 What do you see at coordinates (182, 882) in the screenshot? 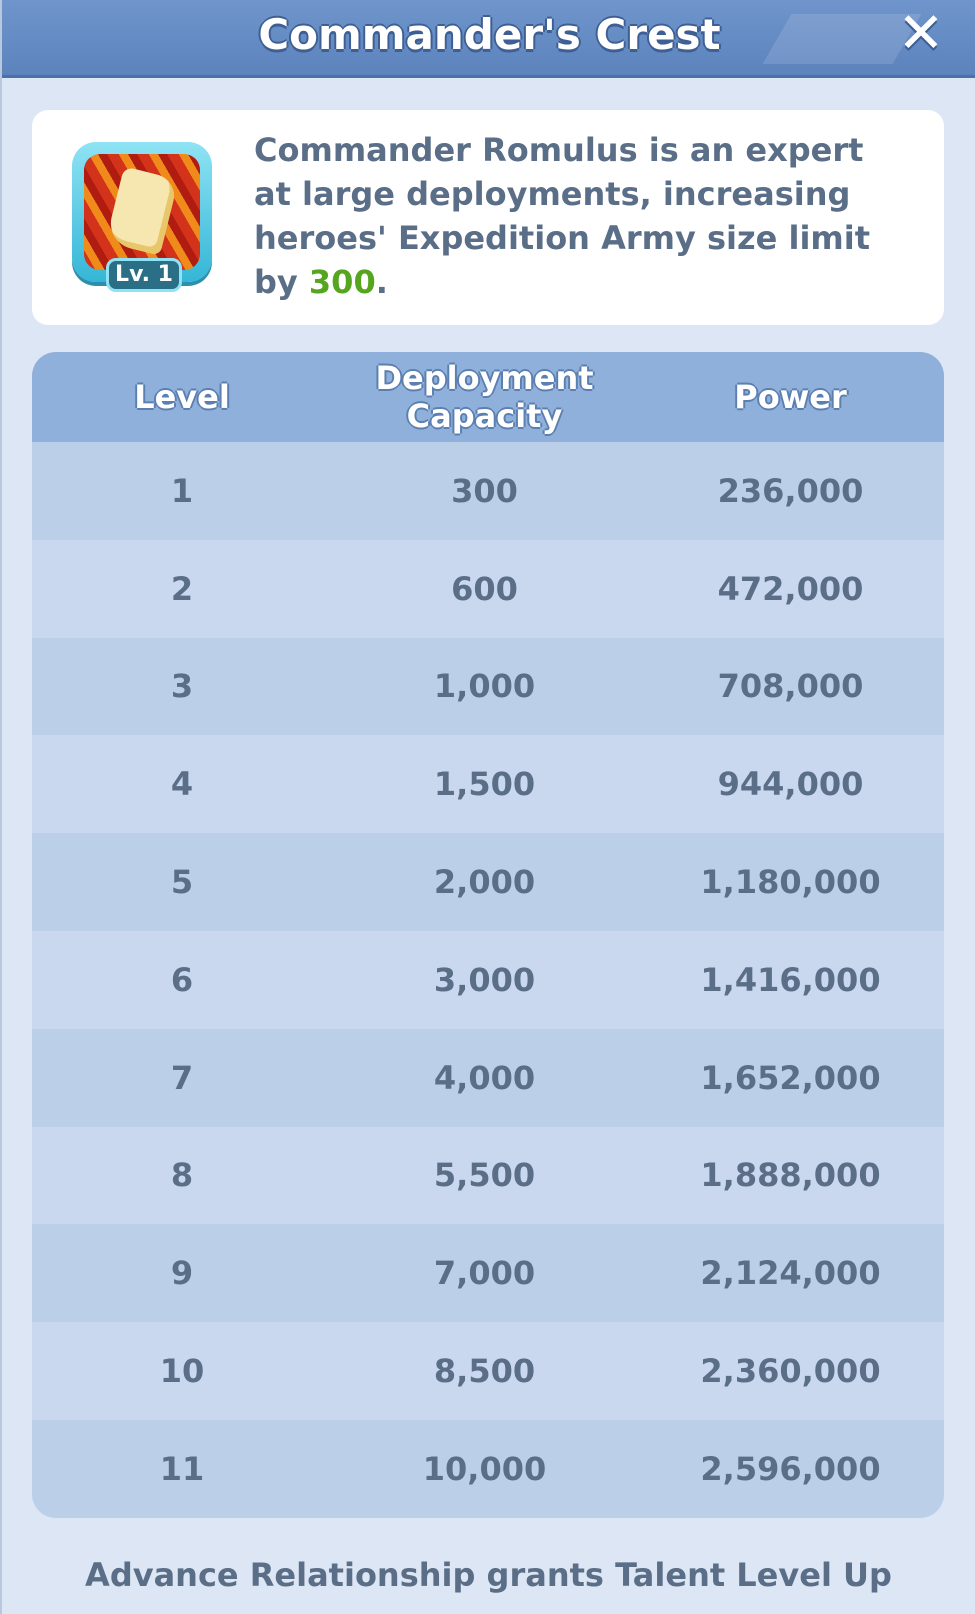
I see `cell-level: 5` at bounding box center [182, 882].